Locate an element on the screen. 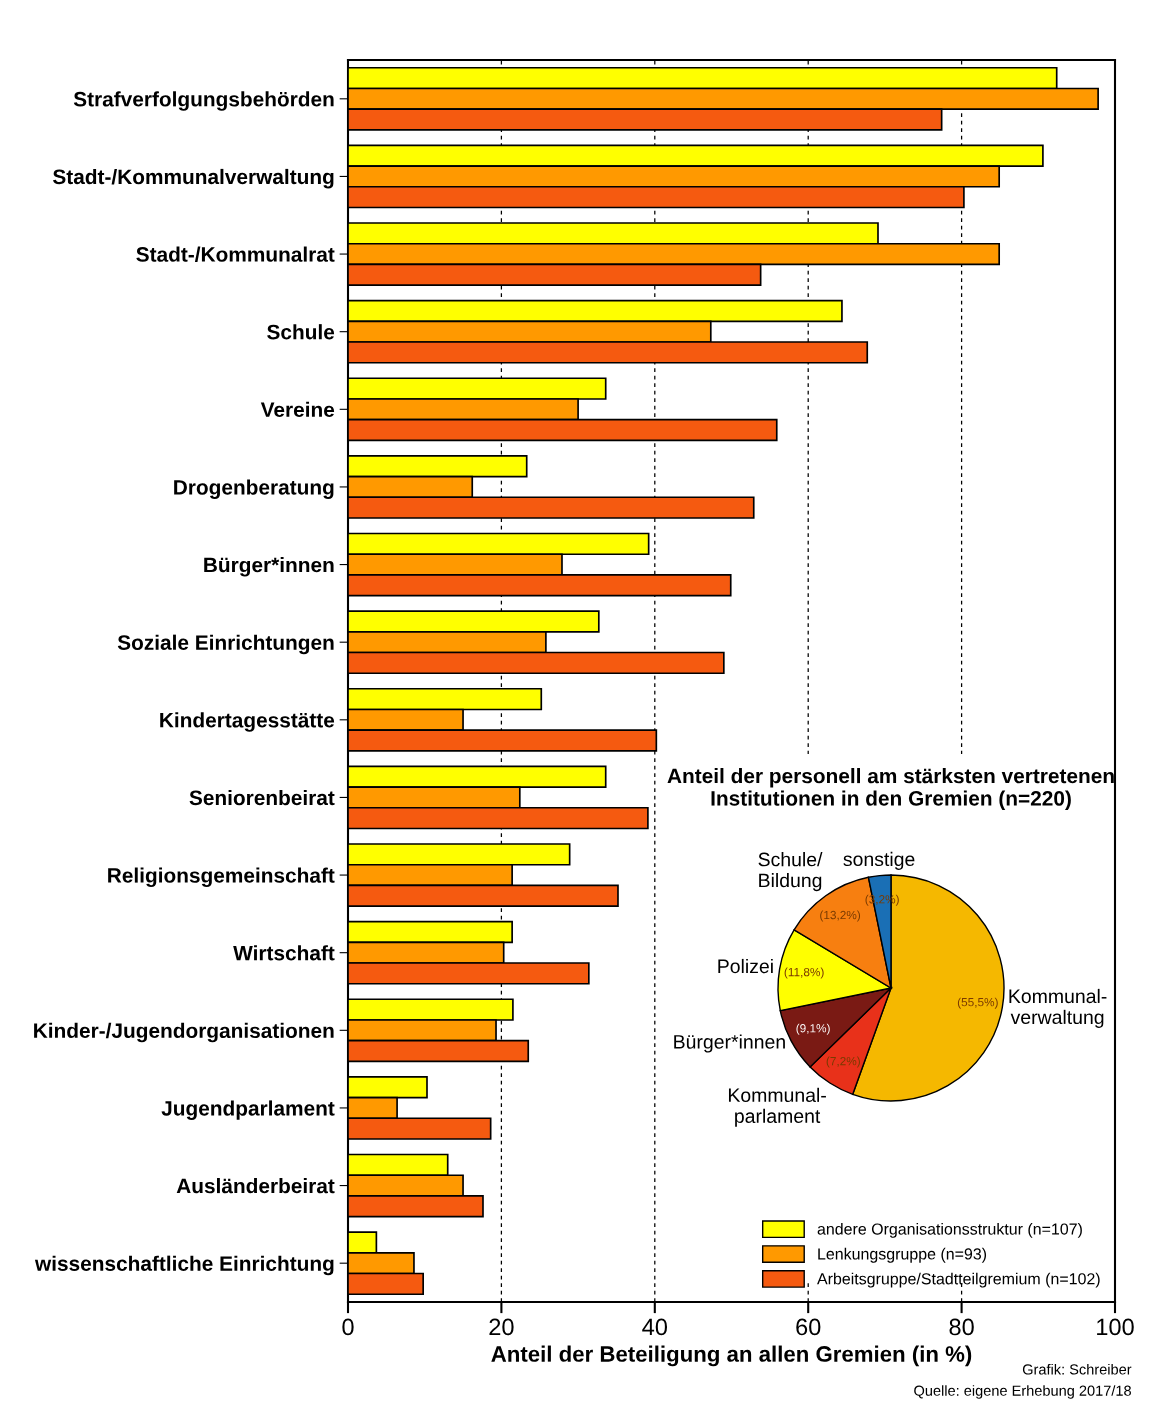  y-tick-label: Vereine is located at coordinates (297, 409).